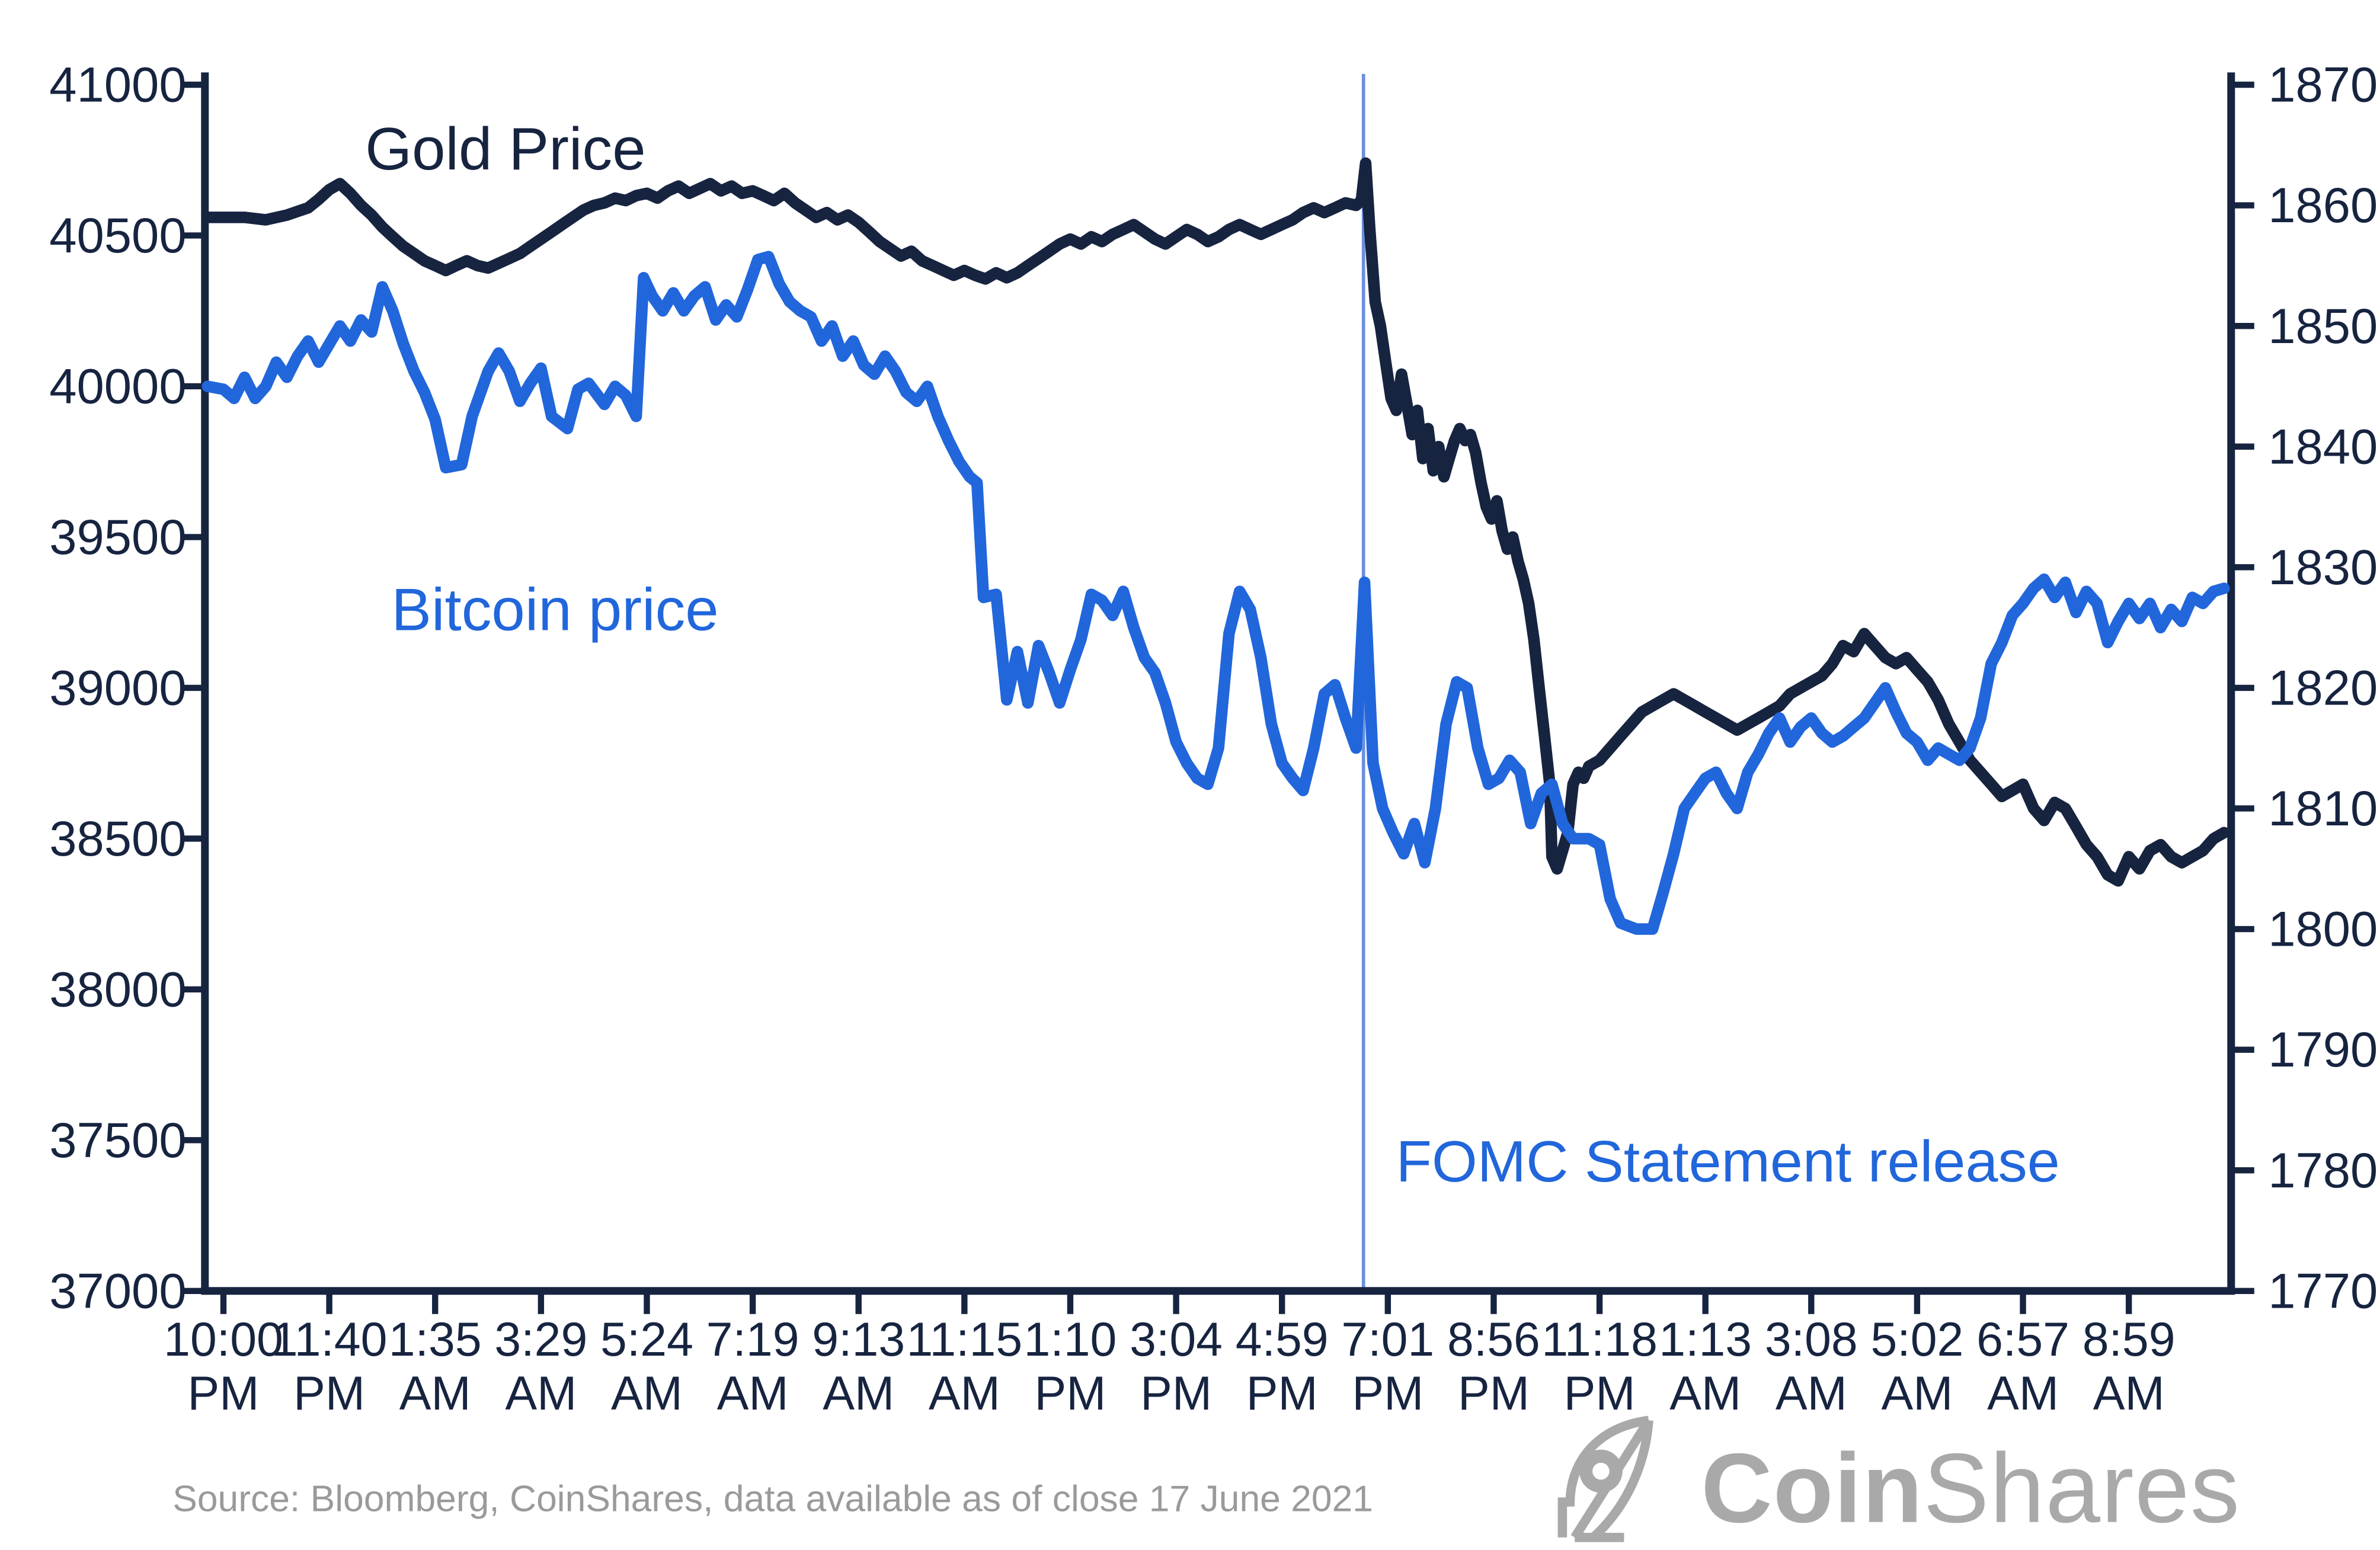 Image resolution: width=2380 pixels, height=1550 pixels. Describe the element at coordinates (2323, 808) in the screenshot. I see `y-axis-right-tick-label: 1810` at that location.